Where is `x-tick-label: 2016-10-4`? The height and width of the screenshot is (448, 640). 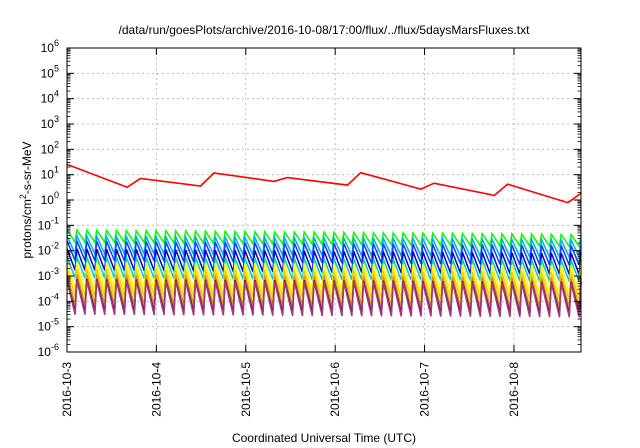 x-tick-label: 2016-10-4 is located at coordinates (156, 389).